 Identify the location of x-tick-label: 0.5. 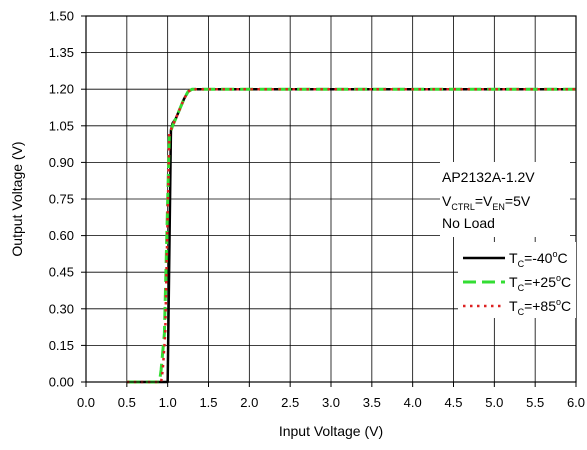
(127, 402).